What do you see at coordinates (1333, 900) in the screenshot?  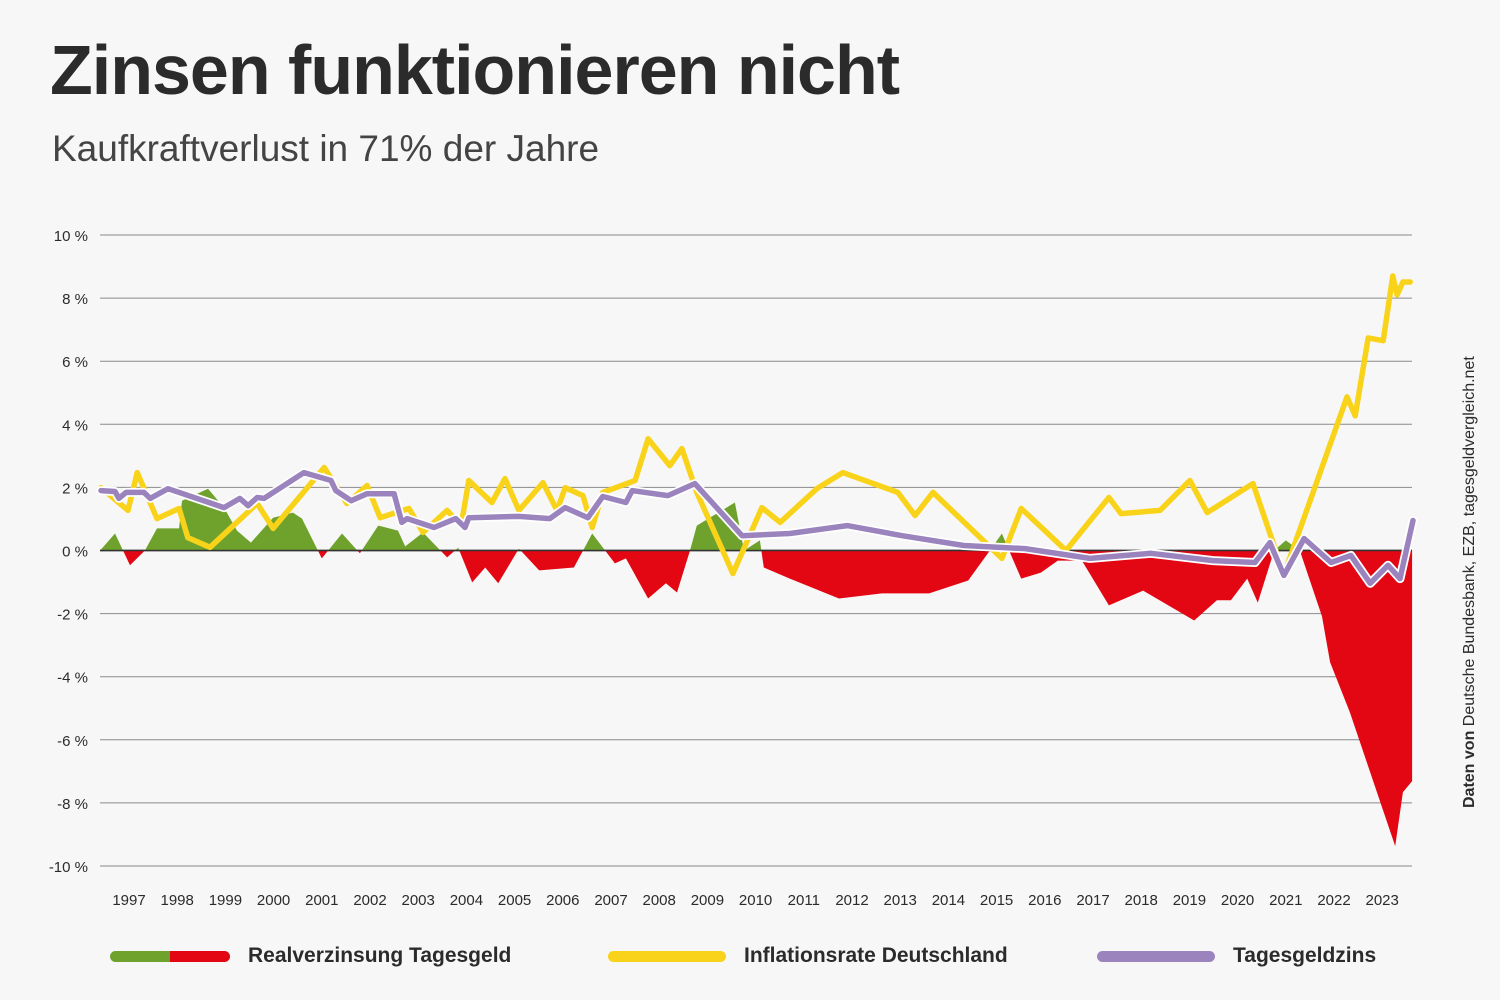 I see `x-tick-label: 2022` at bounding box center [1333, 900].